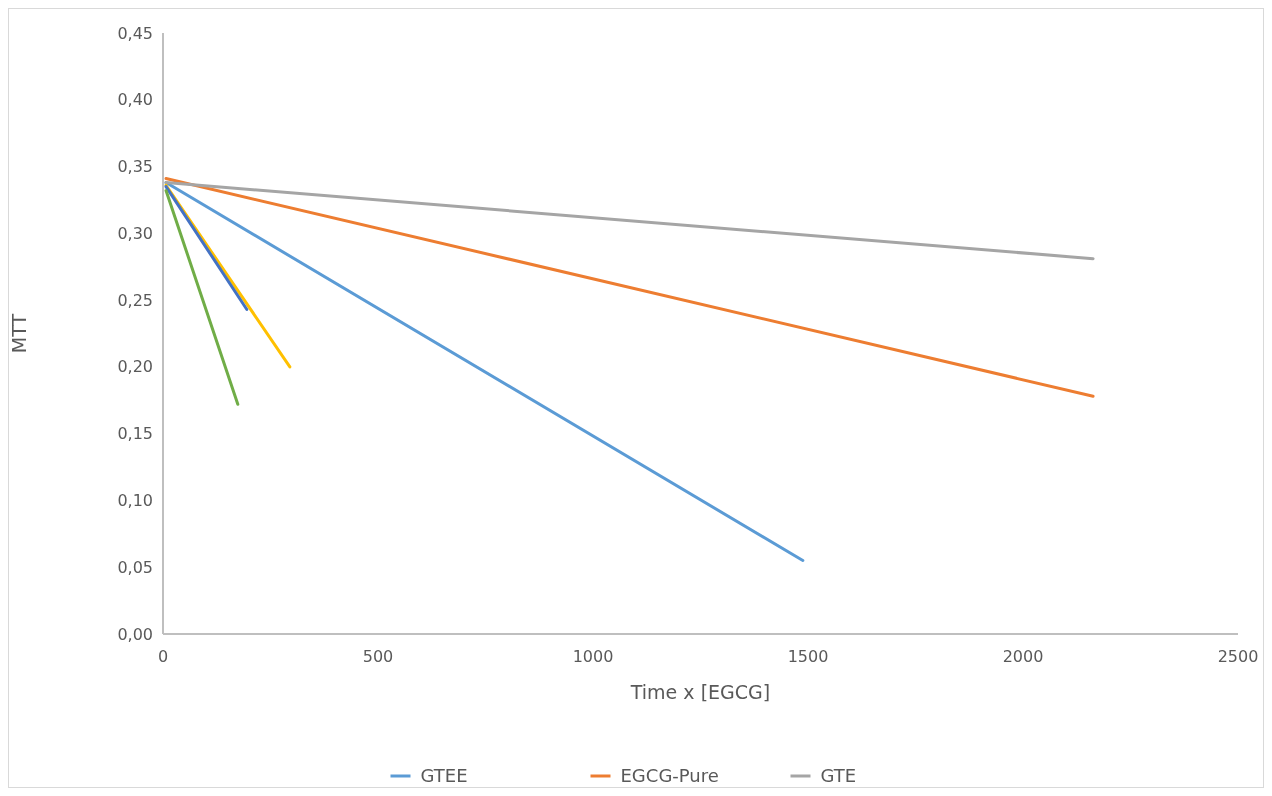 The width and height of the screenshot is (1272, 796). Describe the element at coordinates (135, 501) in the screenshot. I see `y-tick-label: 0,10` at that location.